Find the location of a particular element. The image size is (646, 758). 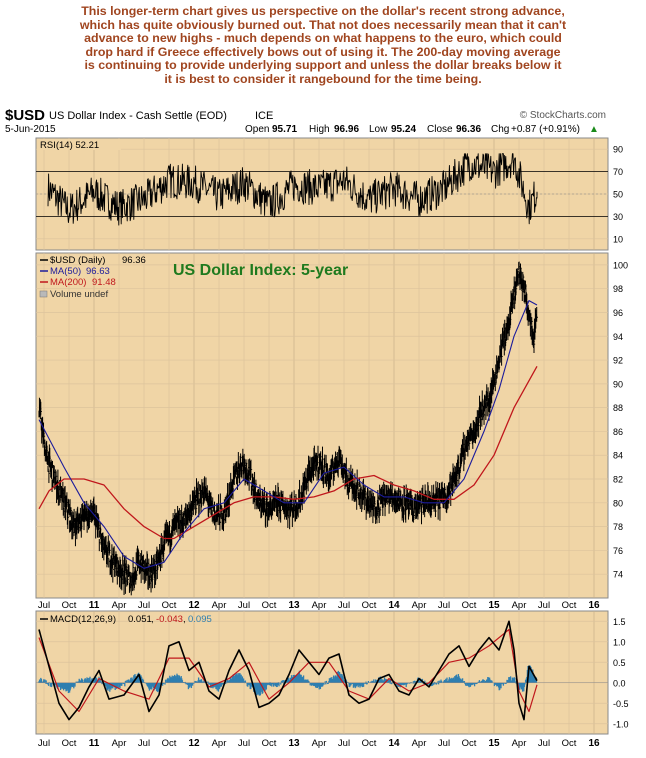

y-tick-label: 94 is located at coordinates (618, 337).